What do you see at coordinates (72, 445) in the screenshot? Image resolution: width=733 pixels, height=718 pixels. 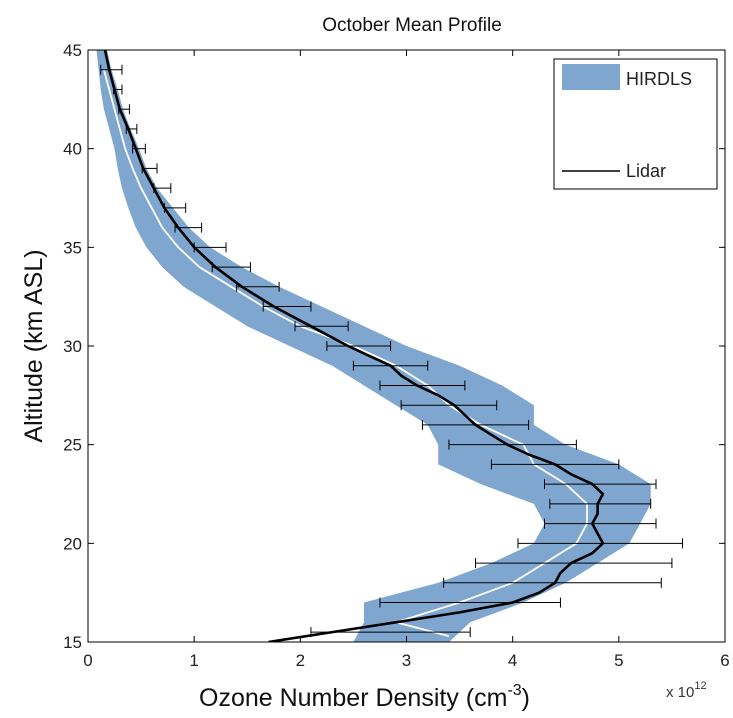 I see `y-tick-label: 25` at bounding box center [72, 445].